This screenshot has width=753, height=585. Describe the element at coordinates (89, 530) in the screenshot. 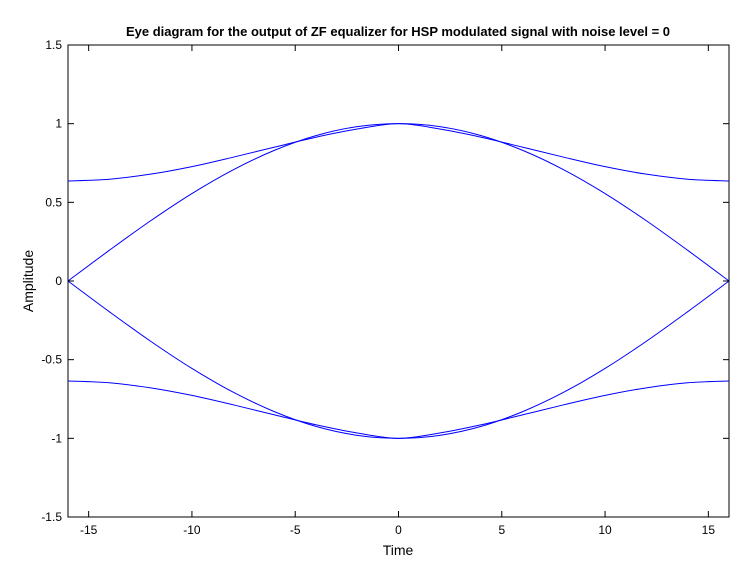

I see `x-tick-label: -15` at that location.